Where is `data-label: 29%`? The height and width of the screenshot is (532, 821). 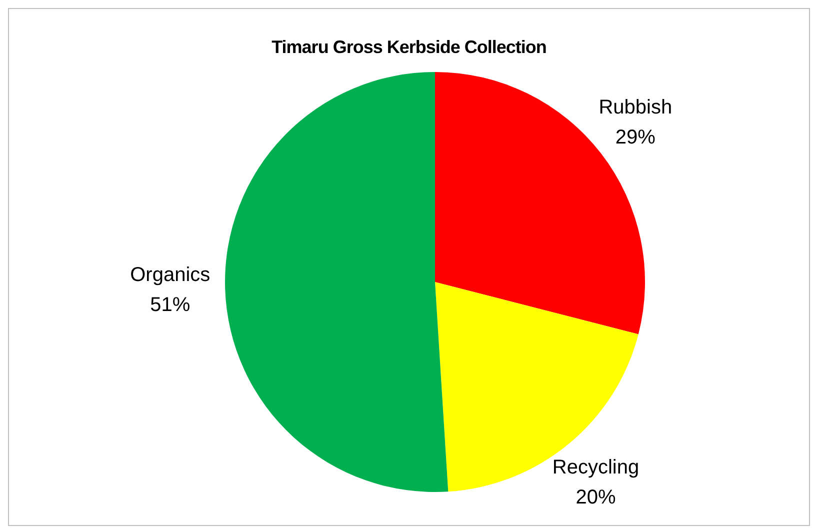
data-label: 29% is located at coordinates (635, 137).